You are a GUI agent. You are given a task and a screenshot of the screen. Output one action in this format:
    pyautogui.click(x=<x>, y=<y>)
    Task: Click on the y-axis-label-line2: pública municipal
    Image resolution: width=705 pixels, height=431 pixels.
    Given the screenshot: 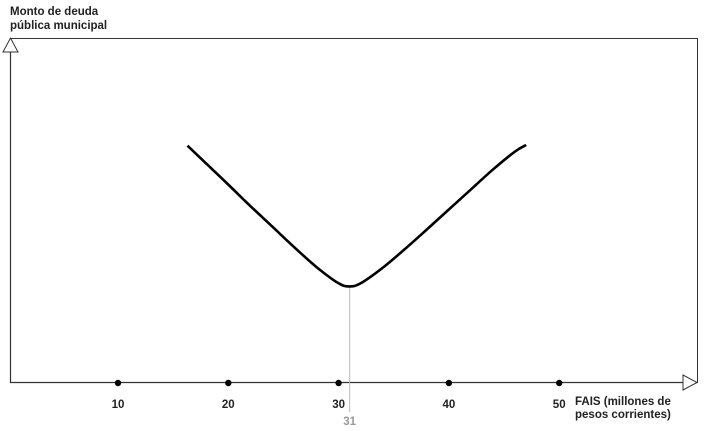 What is the action you would take?
    pyautogui.click(x=58, y=26)
    